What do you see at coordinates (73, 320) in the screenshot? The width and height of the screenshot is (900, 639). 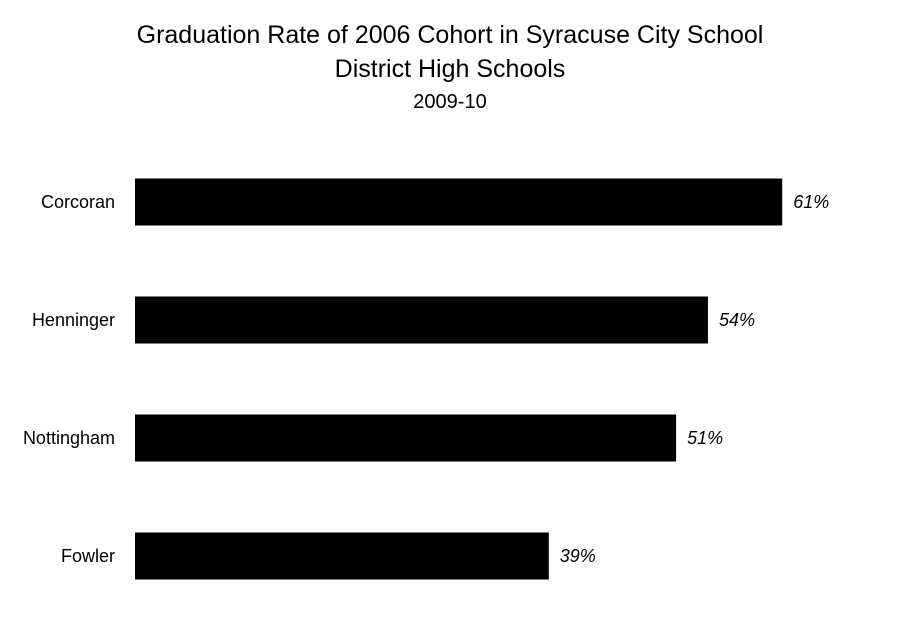 I see `category-label-henninger: Henninger` at bounding box center [73, 320].